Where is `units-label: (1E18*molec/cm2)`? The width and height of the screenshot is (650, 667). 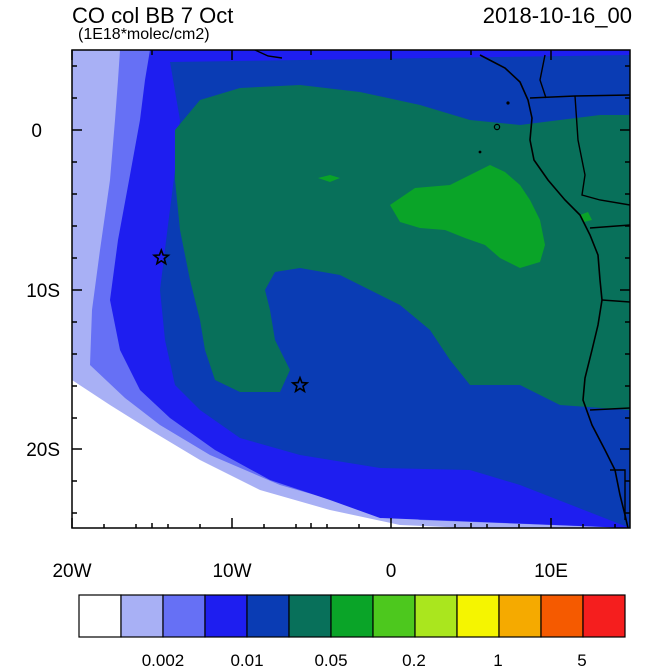
units-label: (1E18*molec/cm2) is located at coordinates (144, 34).